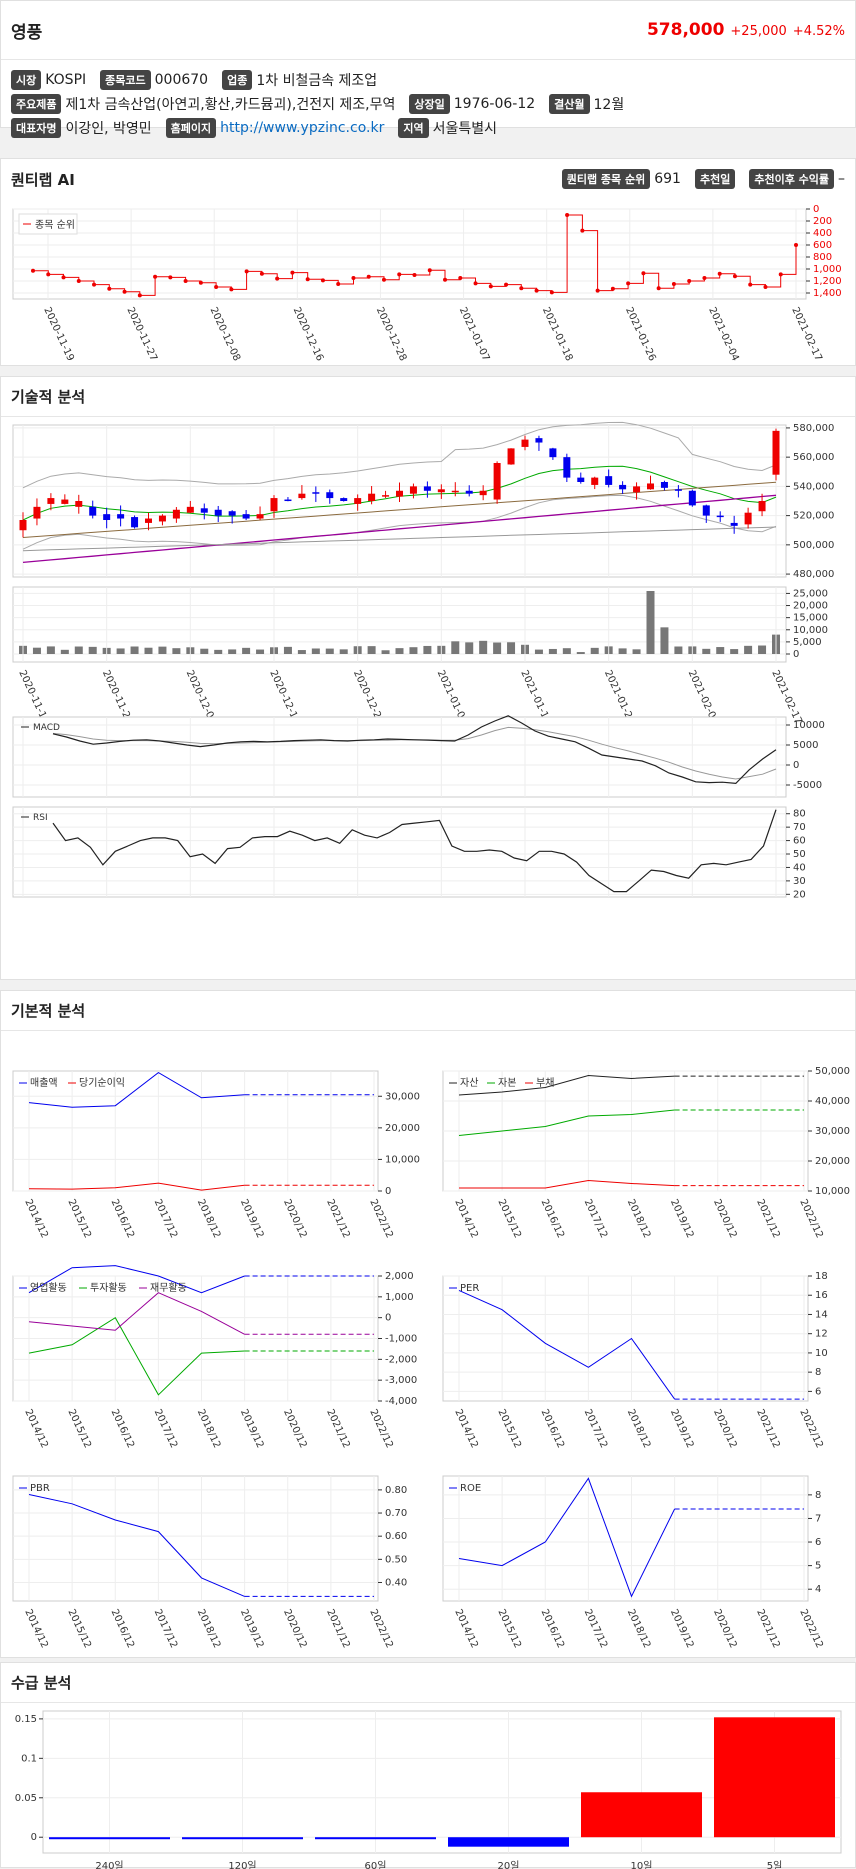 Image resolution: width=856 pixels, height=1869 pixels. What do you see at coordinates (821, 1314) in the screenshot?
I see `fund-tick-label: 14` at bounding box center [821, 1314].